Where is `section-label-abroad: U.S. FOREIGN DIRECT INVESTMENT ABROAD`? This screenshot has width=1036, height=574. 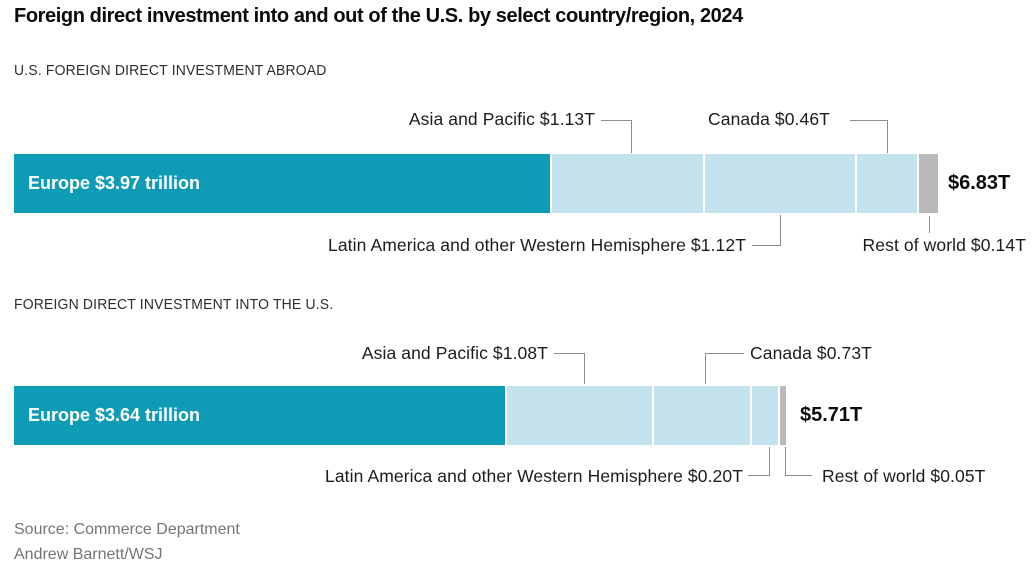
section-label-abroad: U.S. FOREIGN DIRECT INVESTMENT ABROAD is located at coordinates (170, 70).